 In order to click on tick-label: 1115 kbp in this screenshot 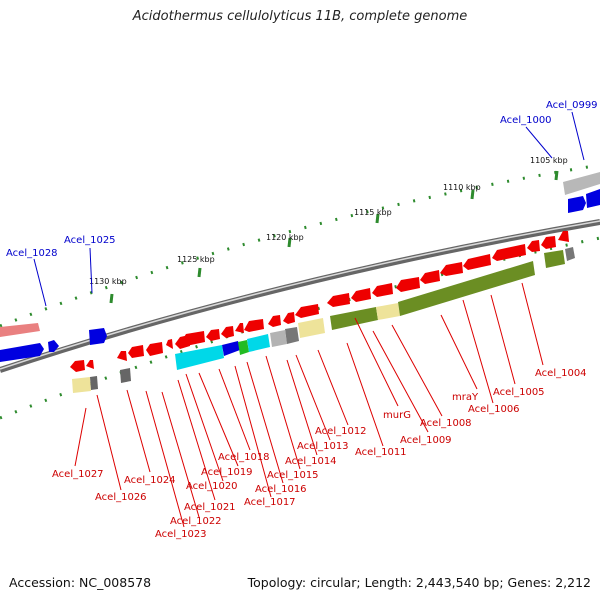, I will do `click(373, 212)`.